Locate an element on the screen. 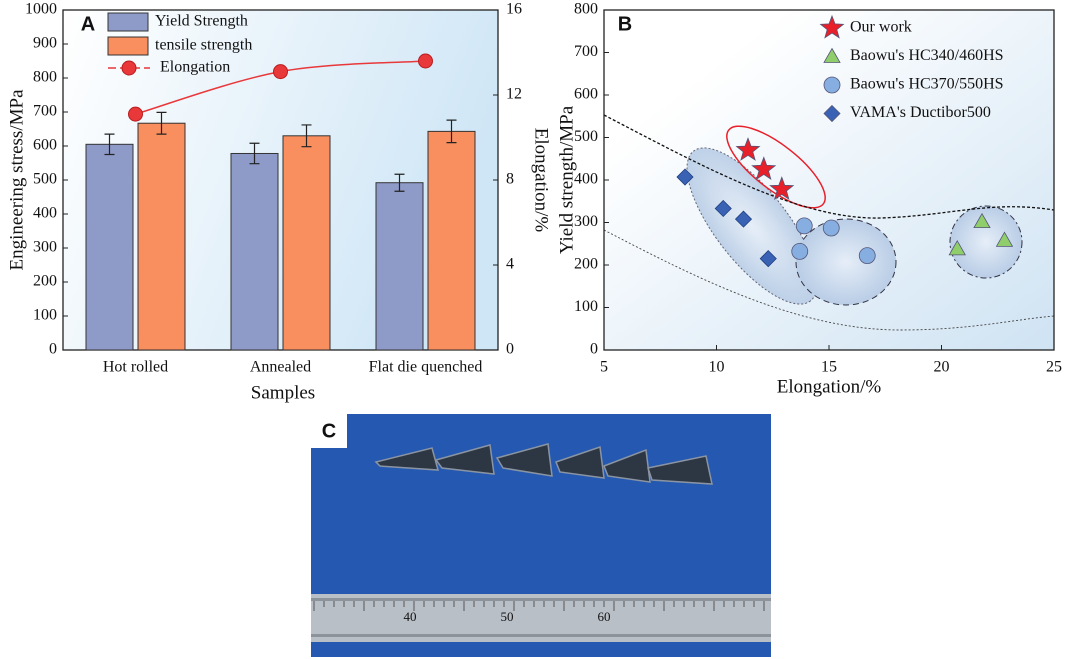 The width and height of the screenshot is (1065, 659). legend-label: Yield Strength is located at coordinates (201, 21).